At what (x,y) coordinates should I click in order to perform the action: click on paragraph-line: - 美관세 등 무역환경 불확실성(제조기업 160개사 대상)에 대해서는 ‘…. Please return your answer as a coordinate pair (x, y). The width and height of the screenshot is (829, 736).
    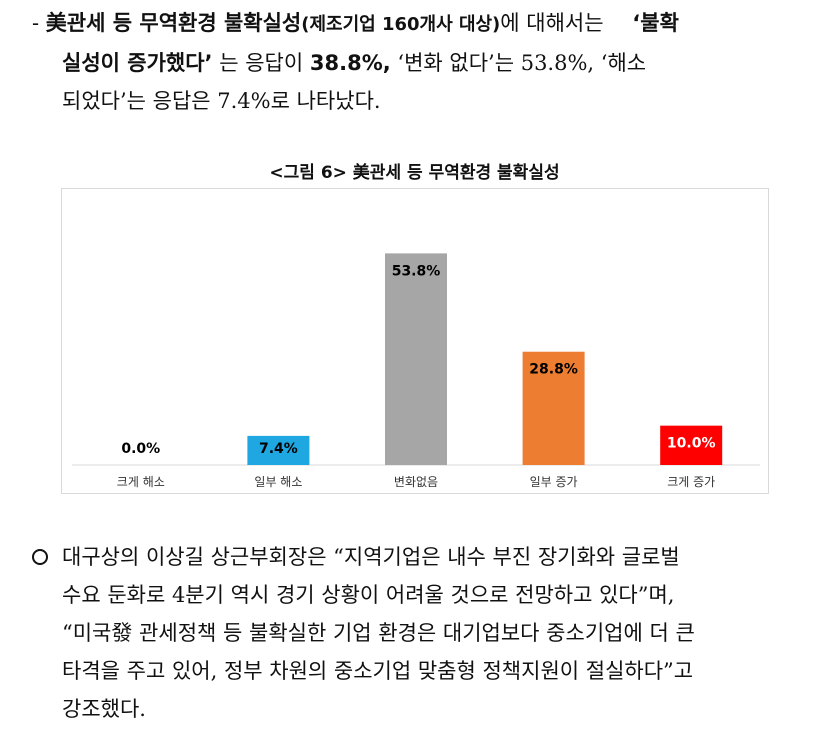
    Looking at the image, I should click on (422, 24).